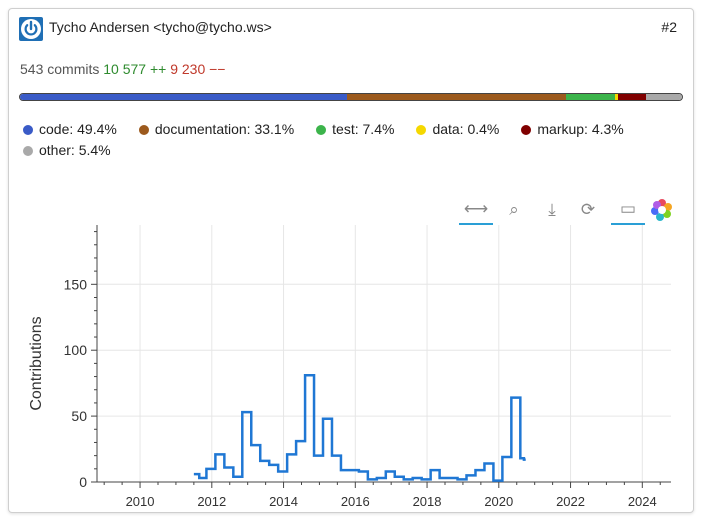 The width and height of the screenshot is (703, 521). Describe the element at coordinates (427, 501) in the screenshot. I see `x-tick-label: 2018` at that location.